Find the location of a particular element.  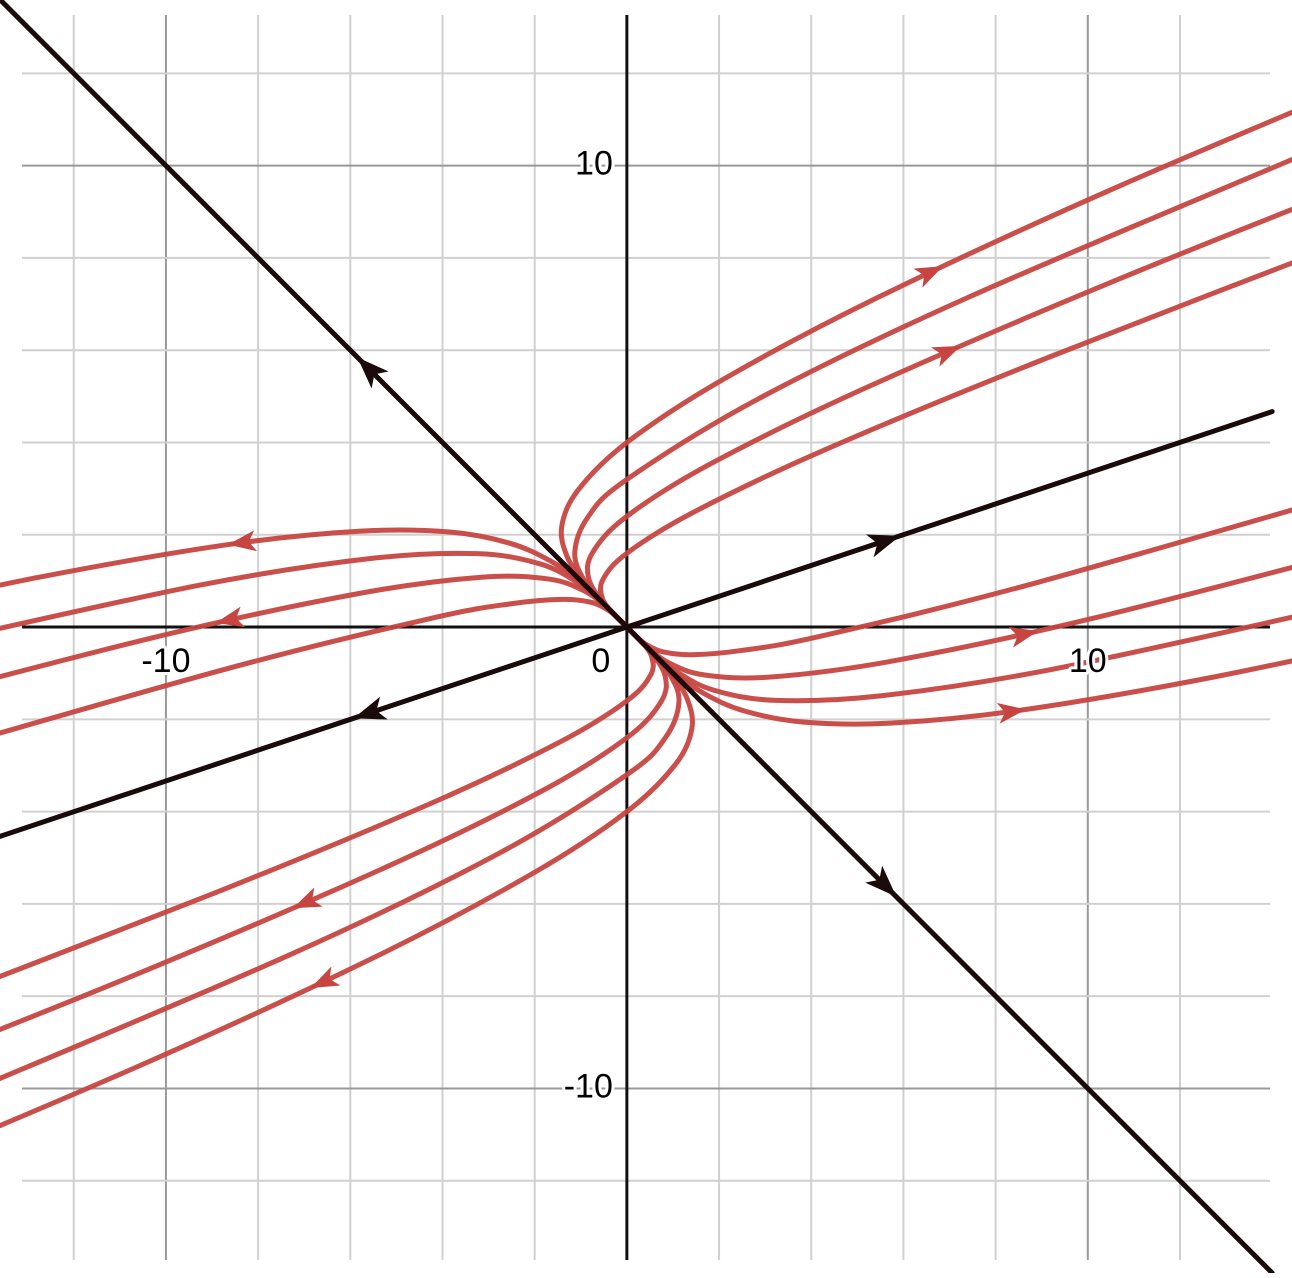

x-tick-label: 0 is located at coordinates (600, 661).